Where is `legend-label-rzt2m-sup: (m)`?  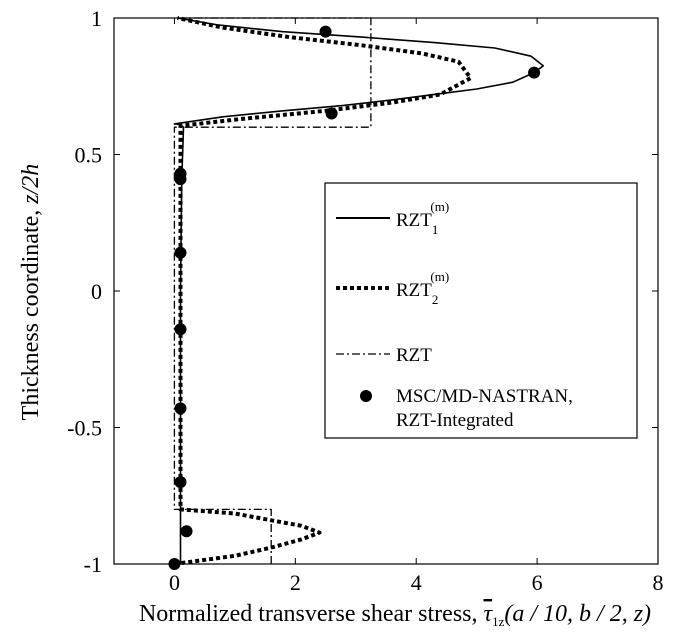
legend-label-rzt2m-sup: (m) is located at coordinates (439, 276).